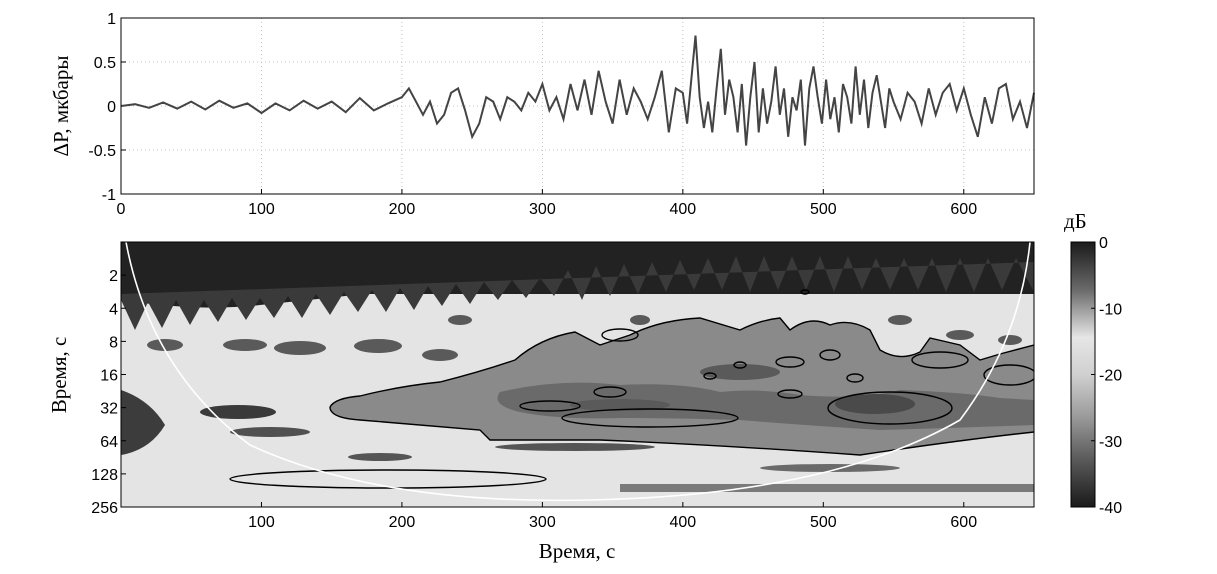 This screenshot has height=574, width=1217. What do you see at coordinates (261, 522) in the screenshot?
I see `bottom-x-tick-label: 100` at bounding box center [261, 522].